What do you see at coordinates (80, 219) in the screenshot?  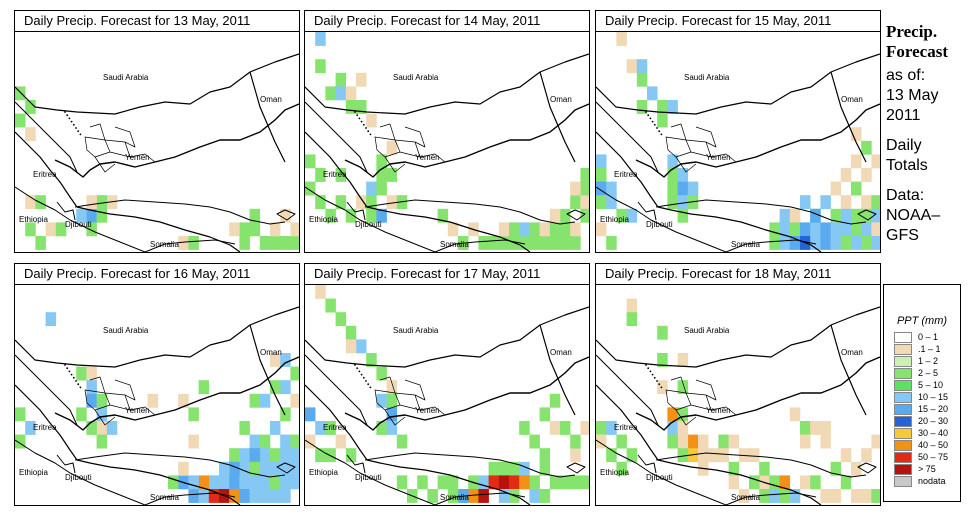 I see `ethiopia-border` at bounding box center [80, 219].